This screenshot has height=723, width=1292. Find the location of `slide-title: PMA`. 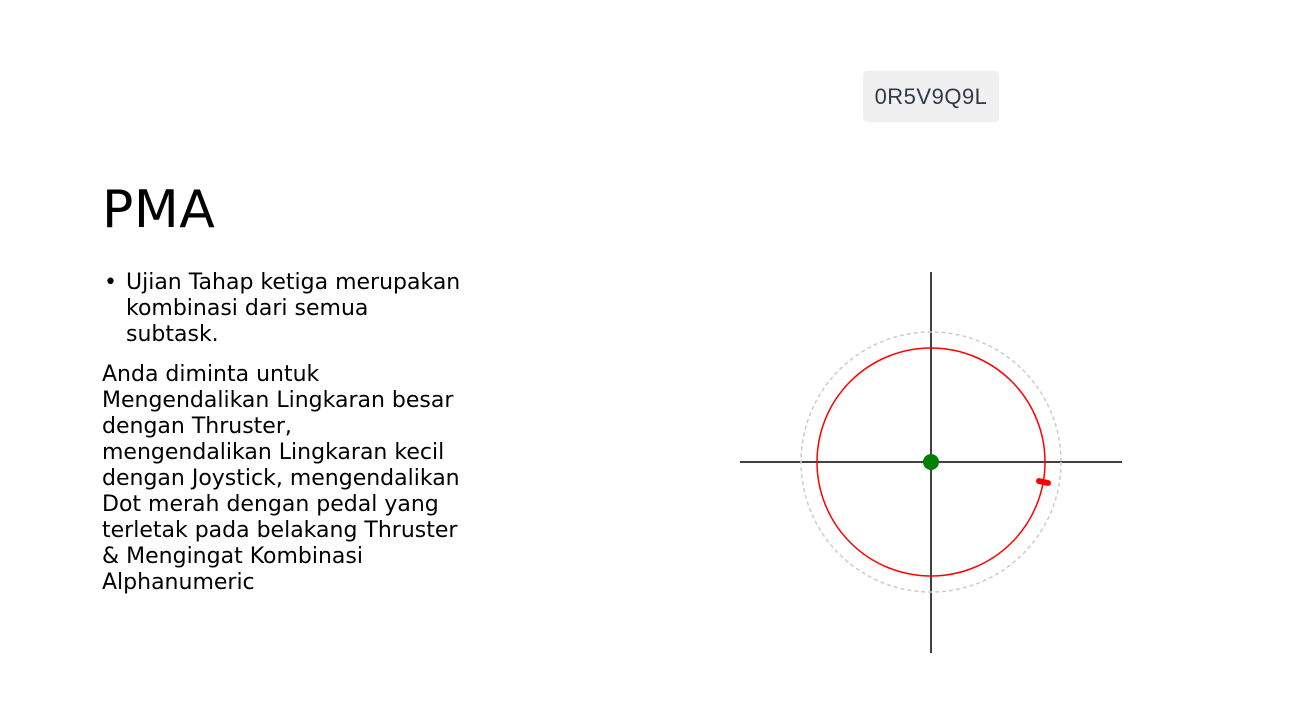

slide-title: PMA is located at coordinates (159, 210).